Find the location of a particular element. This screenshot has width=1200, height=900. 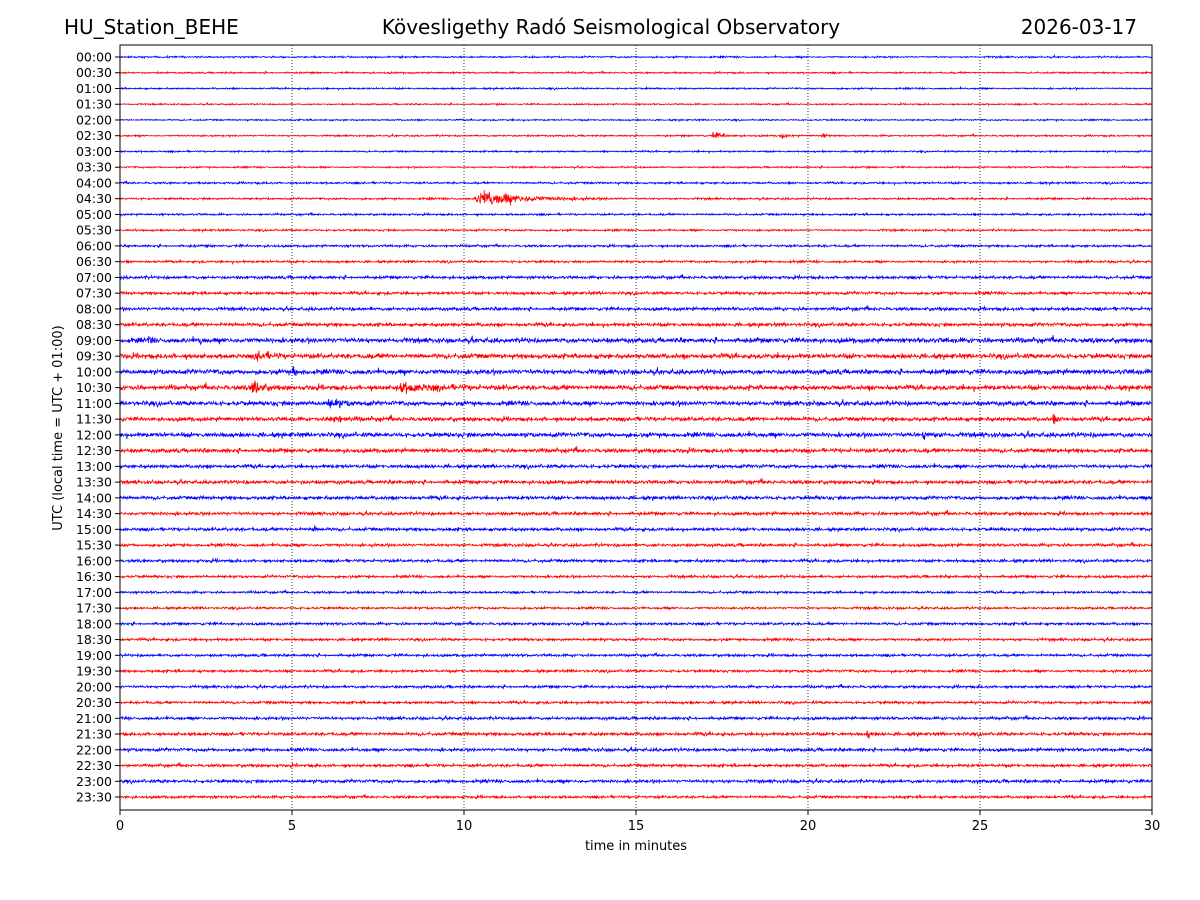

y-tick-label: 11:00 is located at coordinates (94, 403).